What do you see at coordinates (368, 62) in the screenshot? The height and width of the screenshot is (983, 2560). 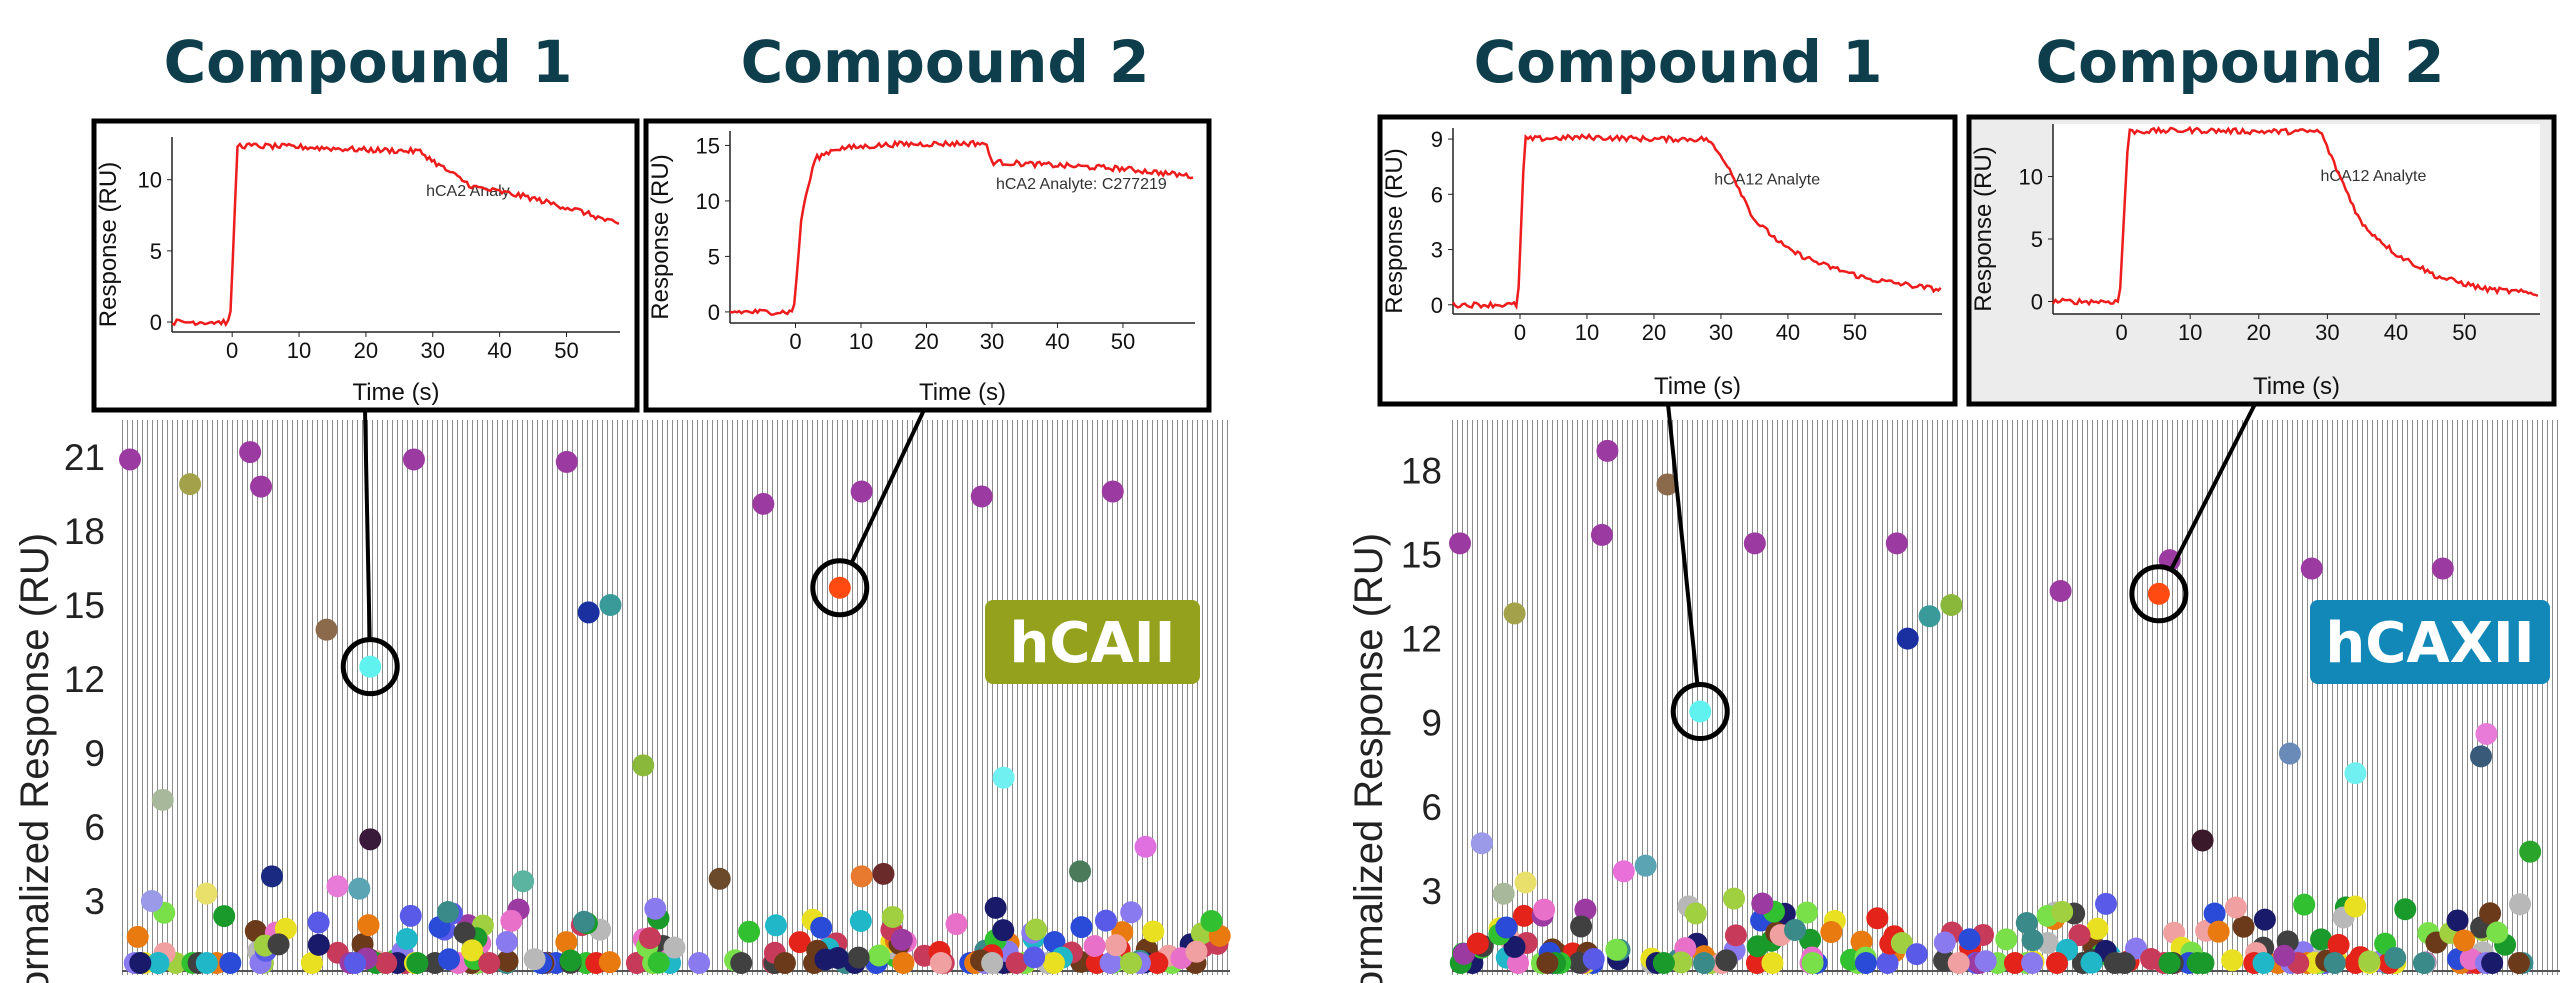 I see `header-compound-1-left: Compound 1` at bounding box center [368, 62].